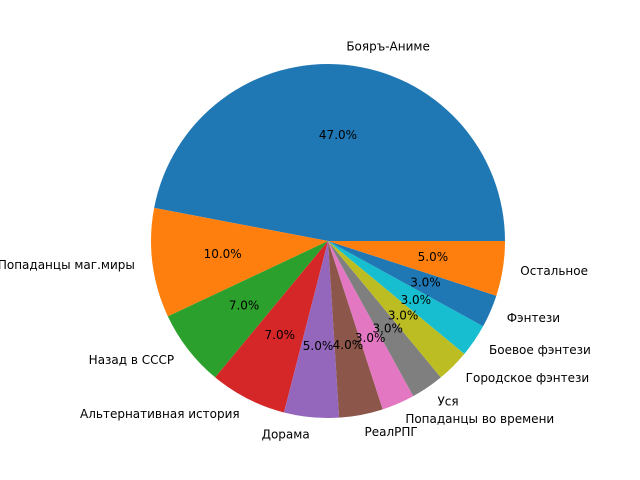 This screenshot has width=640, height=480. I want to click on slice-label-4: Альтернативная история, so click(160, 414).